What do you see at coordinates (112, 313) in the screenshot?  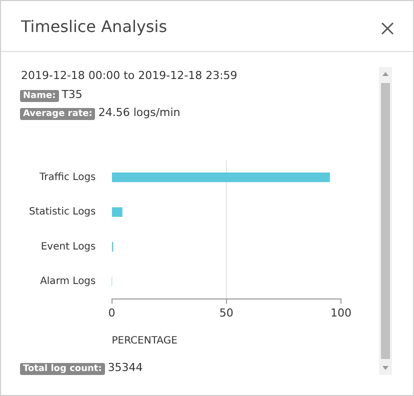 I see `x-tick-label: 0` at bounding box center [112, 313].